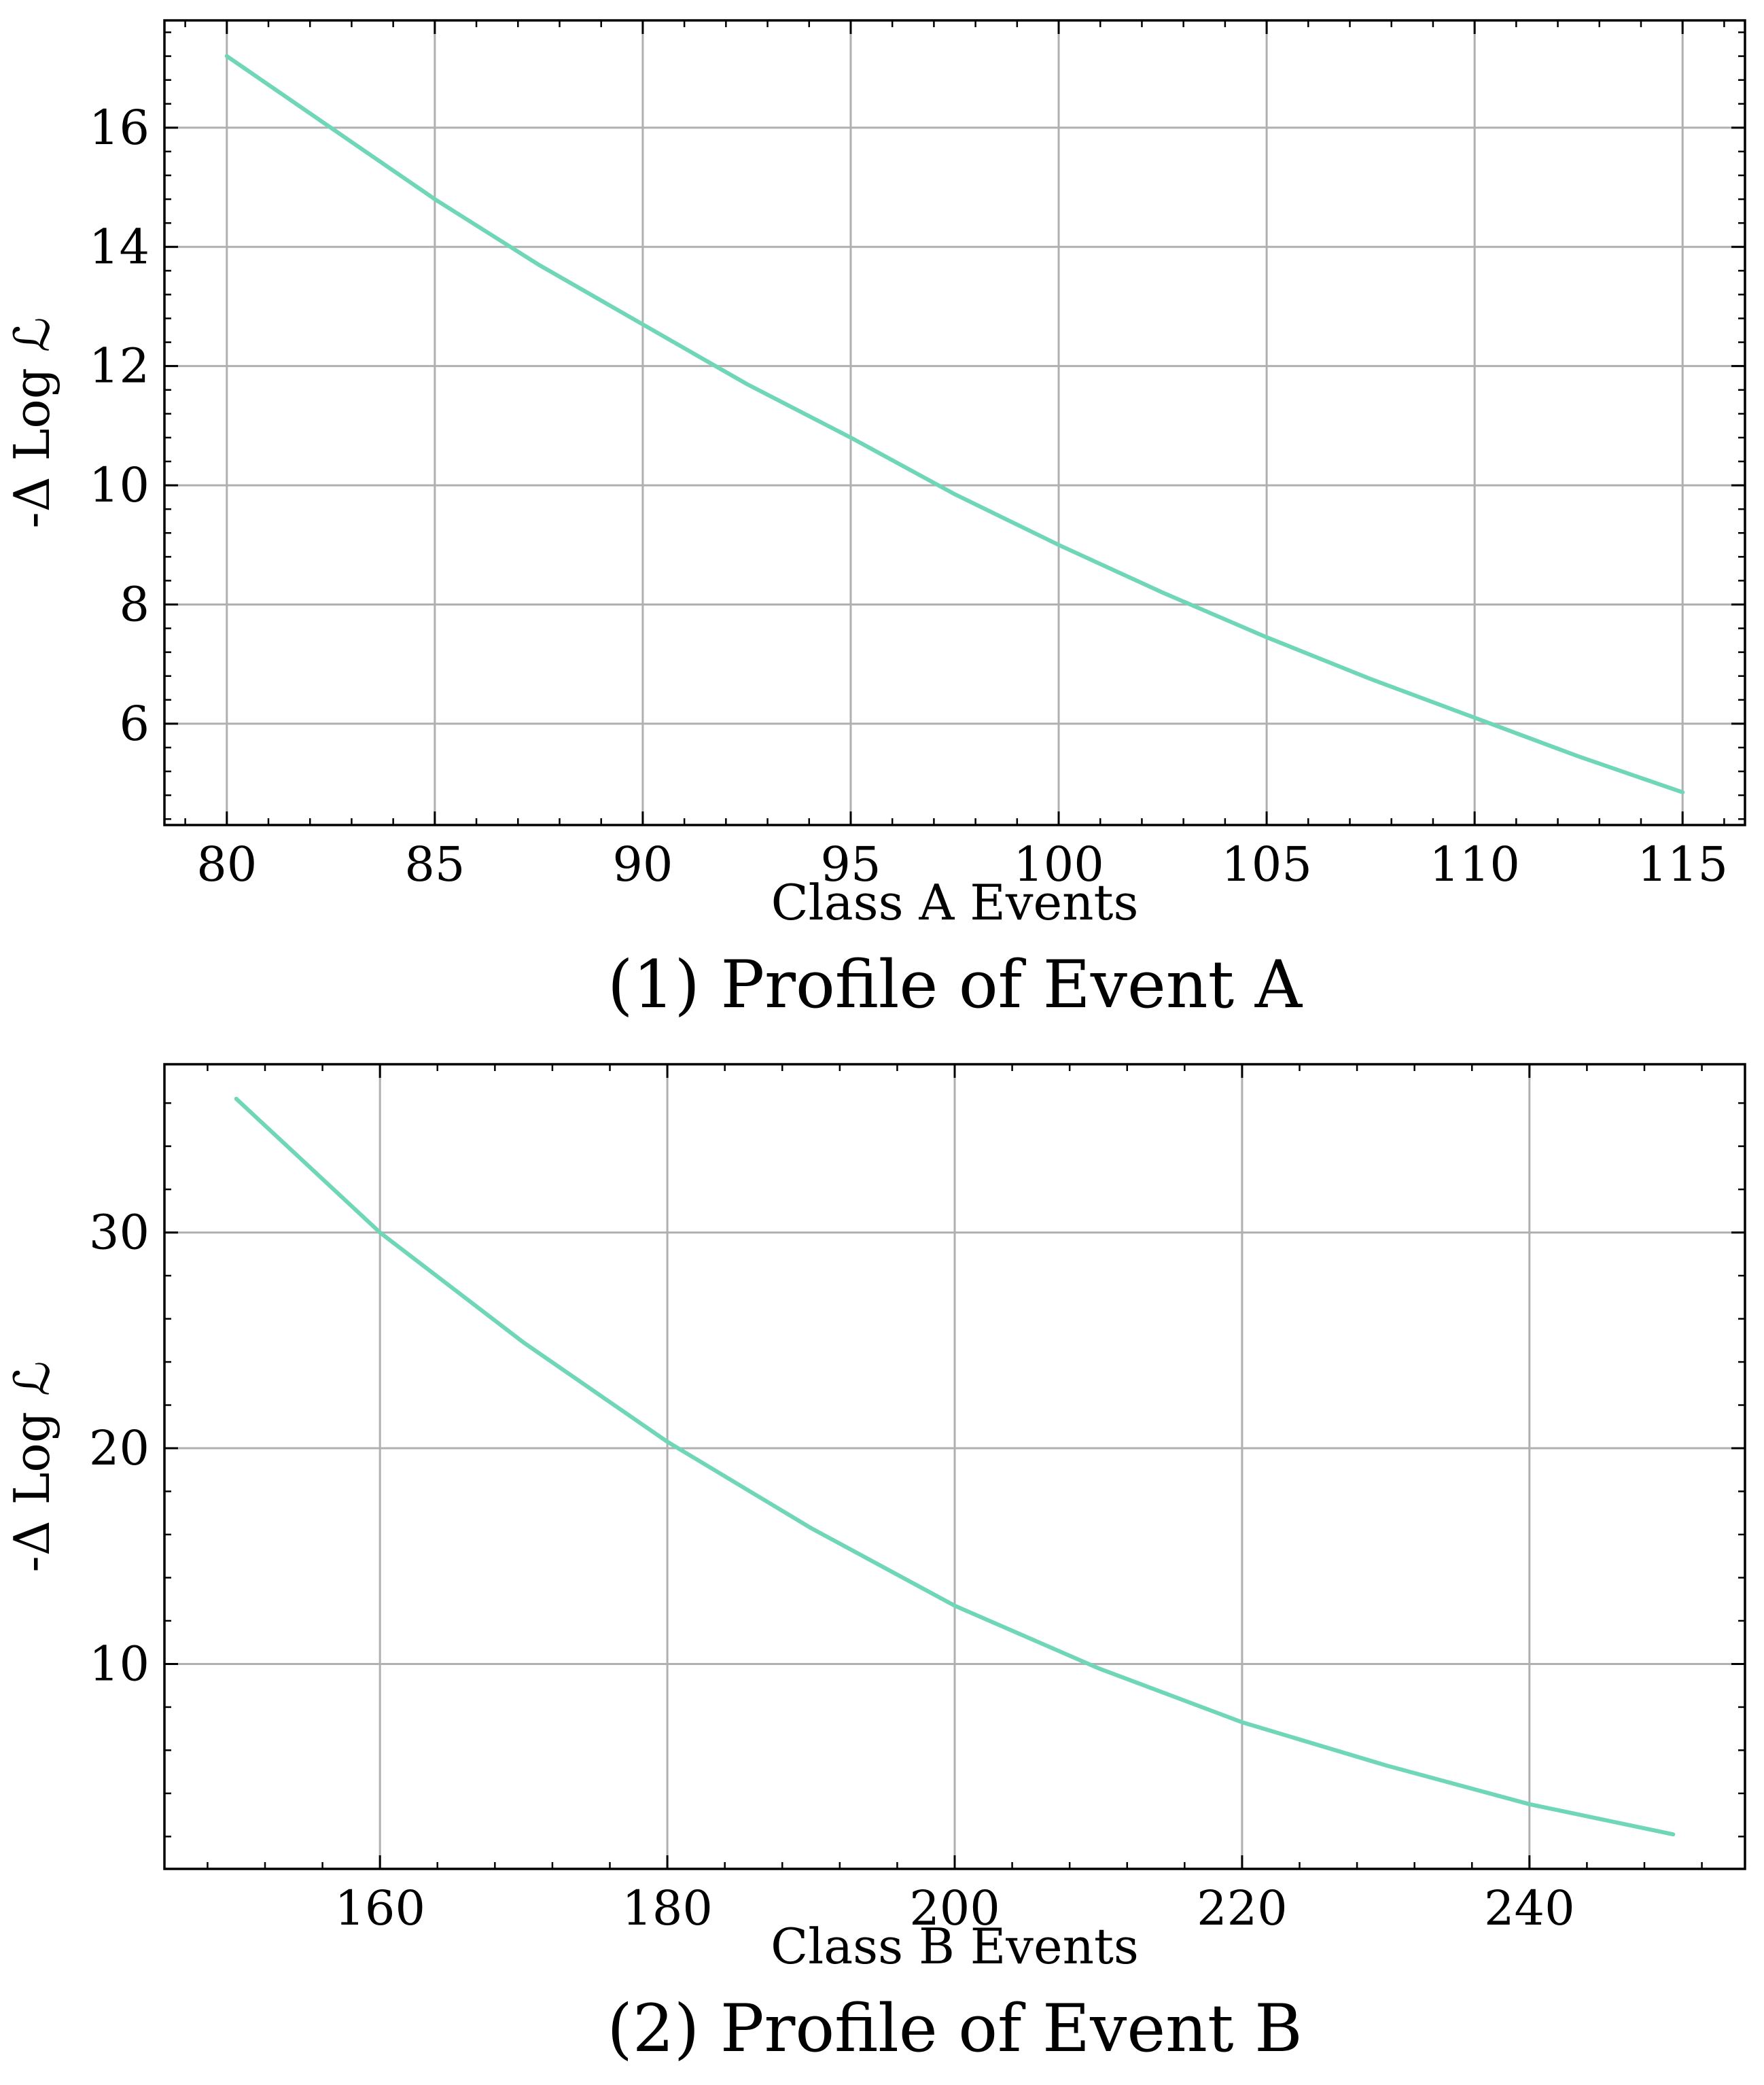 The width and height of the screenshot is (1764, 2085). What do you see at coordinates (1529, 1908) in the screenshot?
I see `x-tick-label: 240` at bounding box center [1529, 1908].